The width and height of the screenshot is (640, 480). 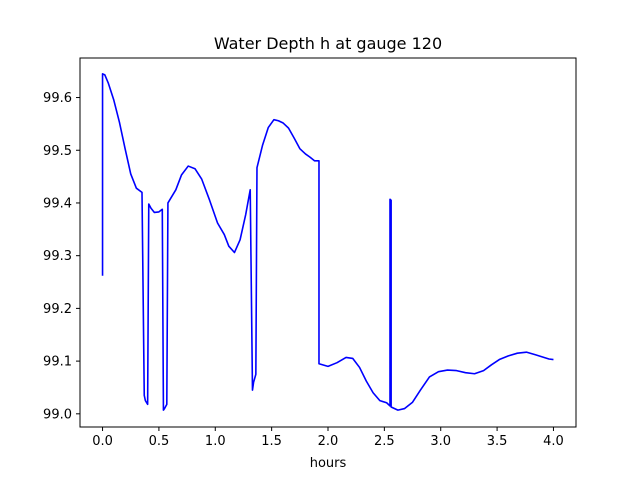 What do you see at coordinates (57, 151) in the screenshot?
I see `y-tick-label: 99.5` at bounding box center [57, 151].